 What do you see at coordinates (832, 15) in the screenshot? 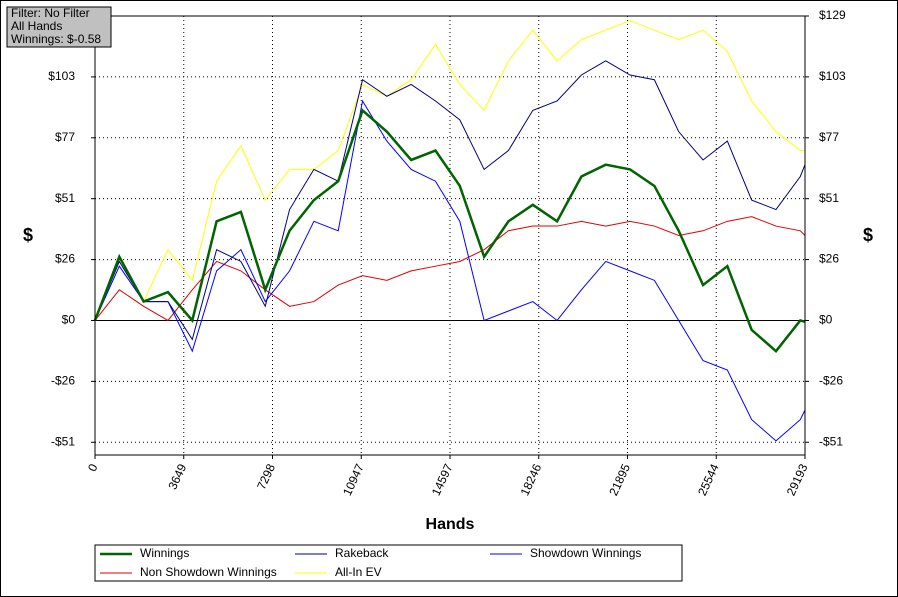
I see `y2-tick-label: $129` at bounding box center [832, 15].